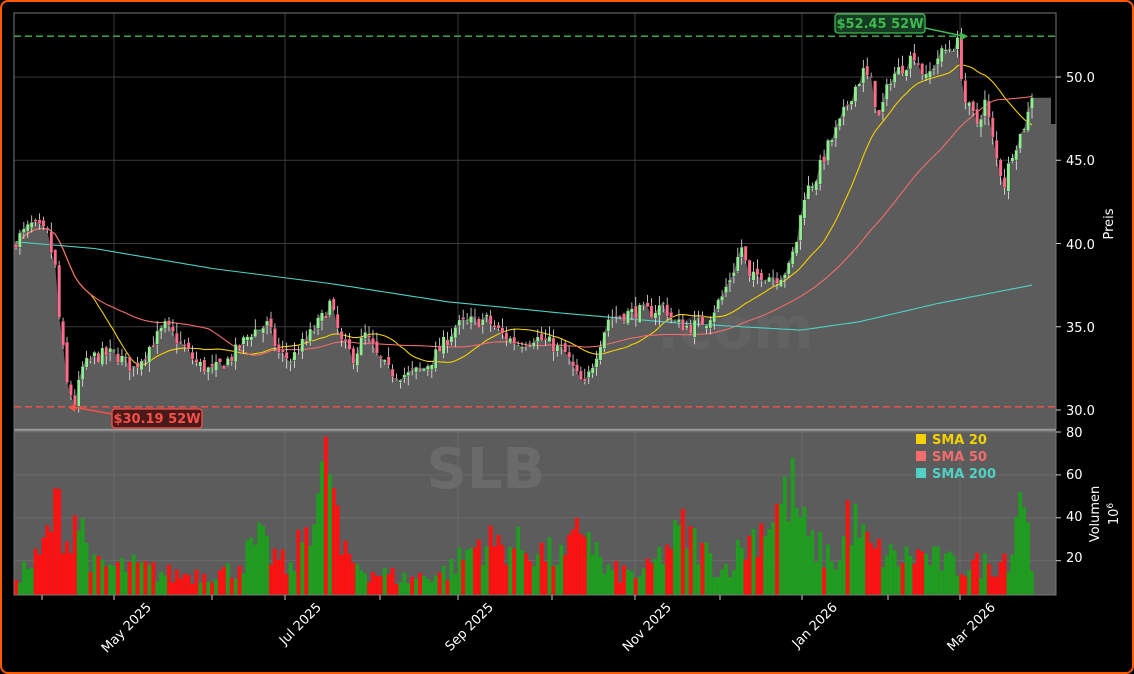 Image resolution: width=1134 pixels, height=674 pixels. I want to click on legend-label-sma200: SMA 200, so click(964, 474).